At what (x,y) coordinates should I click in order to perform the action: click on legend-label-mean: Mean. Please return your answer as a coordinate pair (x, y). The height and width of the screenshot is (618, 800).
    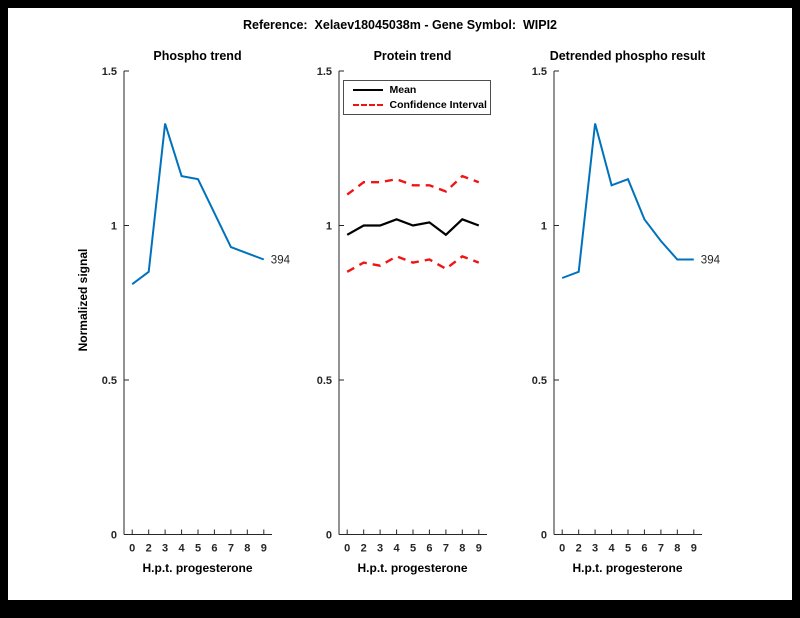
    Looking at the image, I should click on (403, 90).